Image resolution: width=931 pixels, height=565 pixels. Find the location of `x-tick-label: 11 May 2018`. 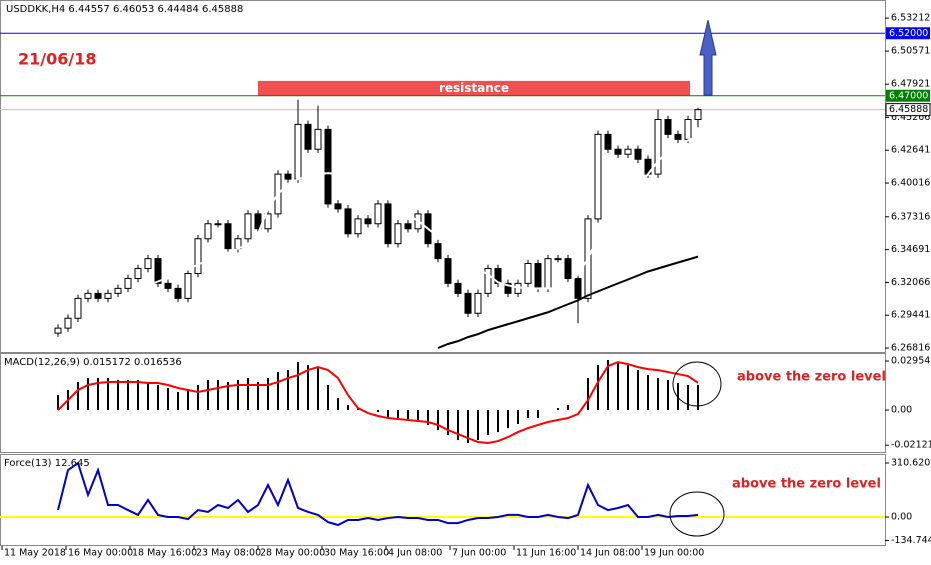

x-tick-label: 11 May 2018 is located at coordinates (35, 553).